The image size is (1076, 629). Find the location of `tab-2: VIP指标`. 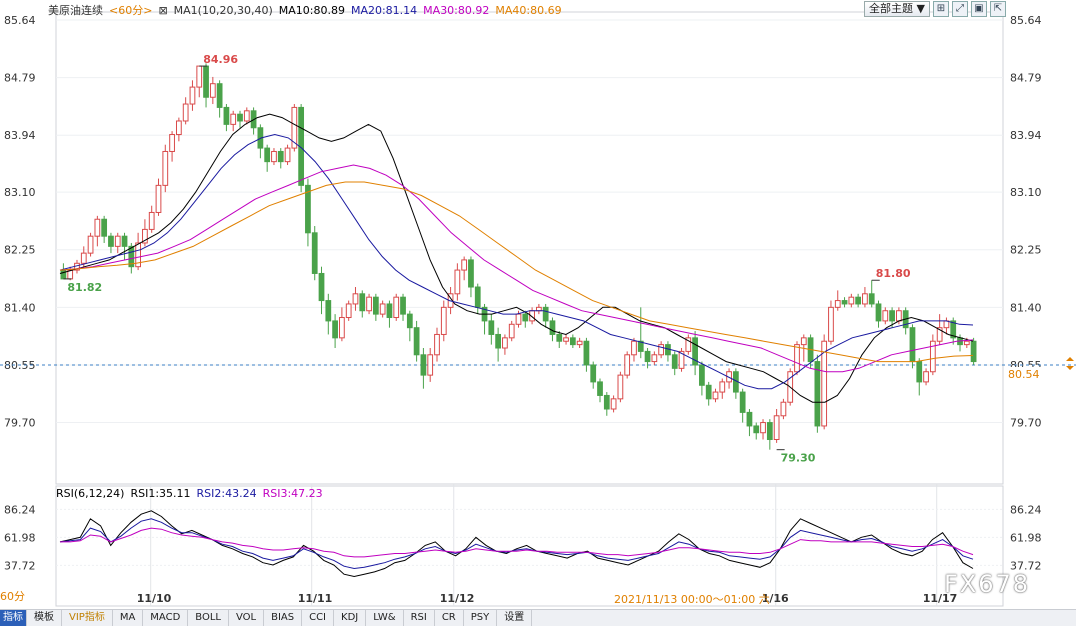

tab-2: VIP指标 is located at coordinates (87, 618).